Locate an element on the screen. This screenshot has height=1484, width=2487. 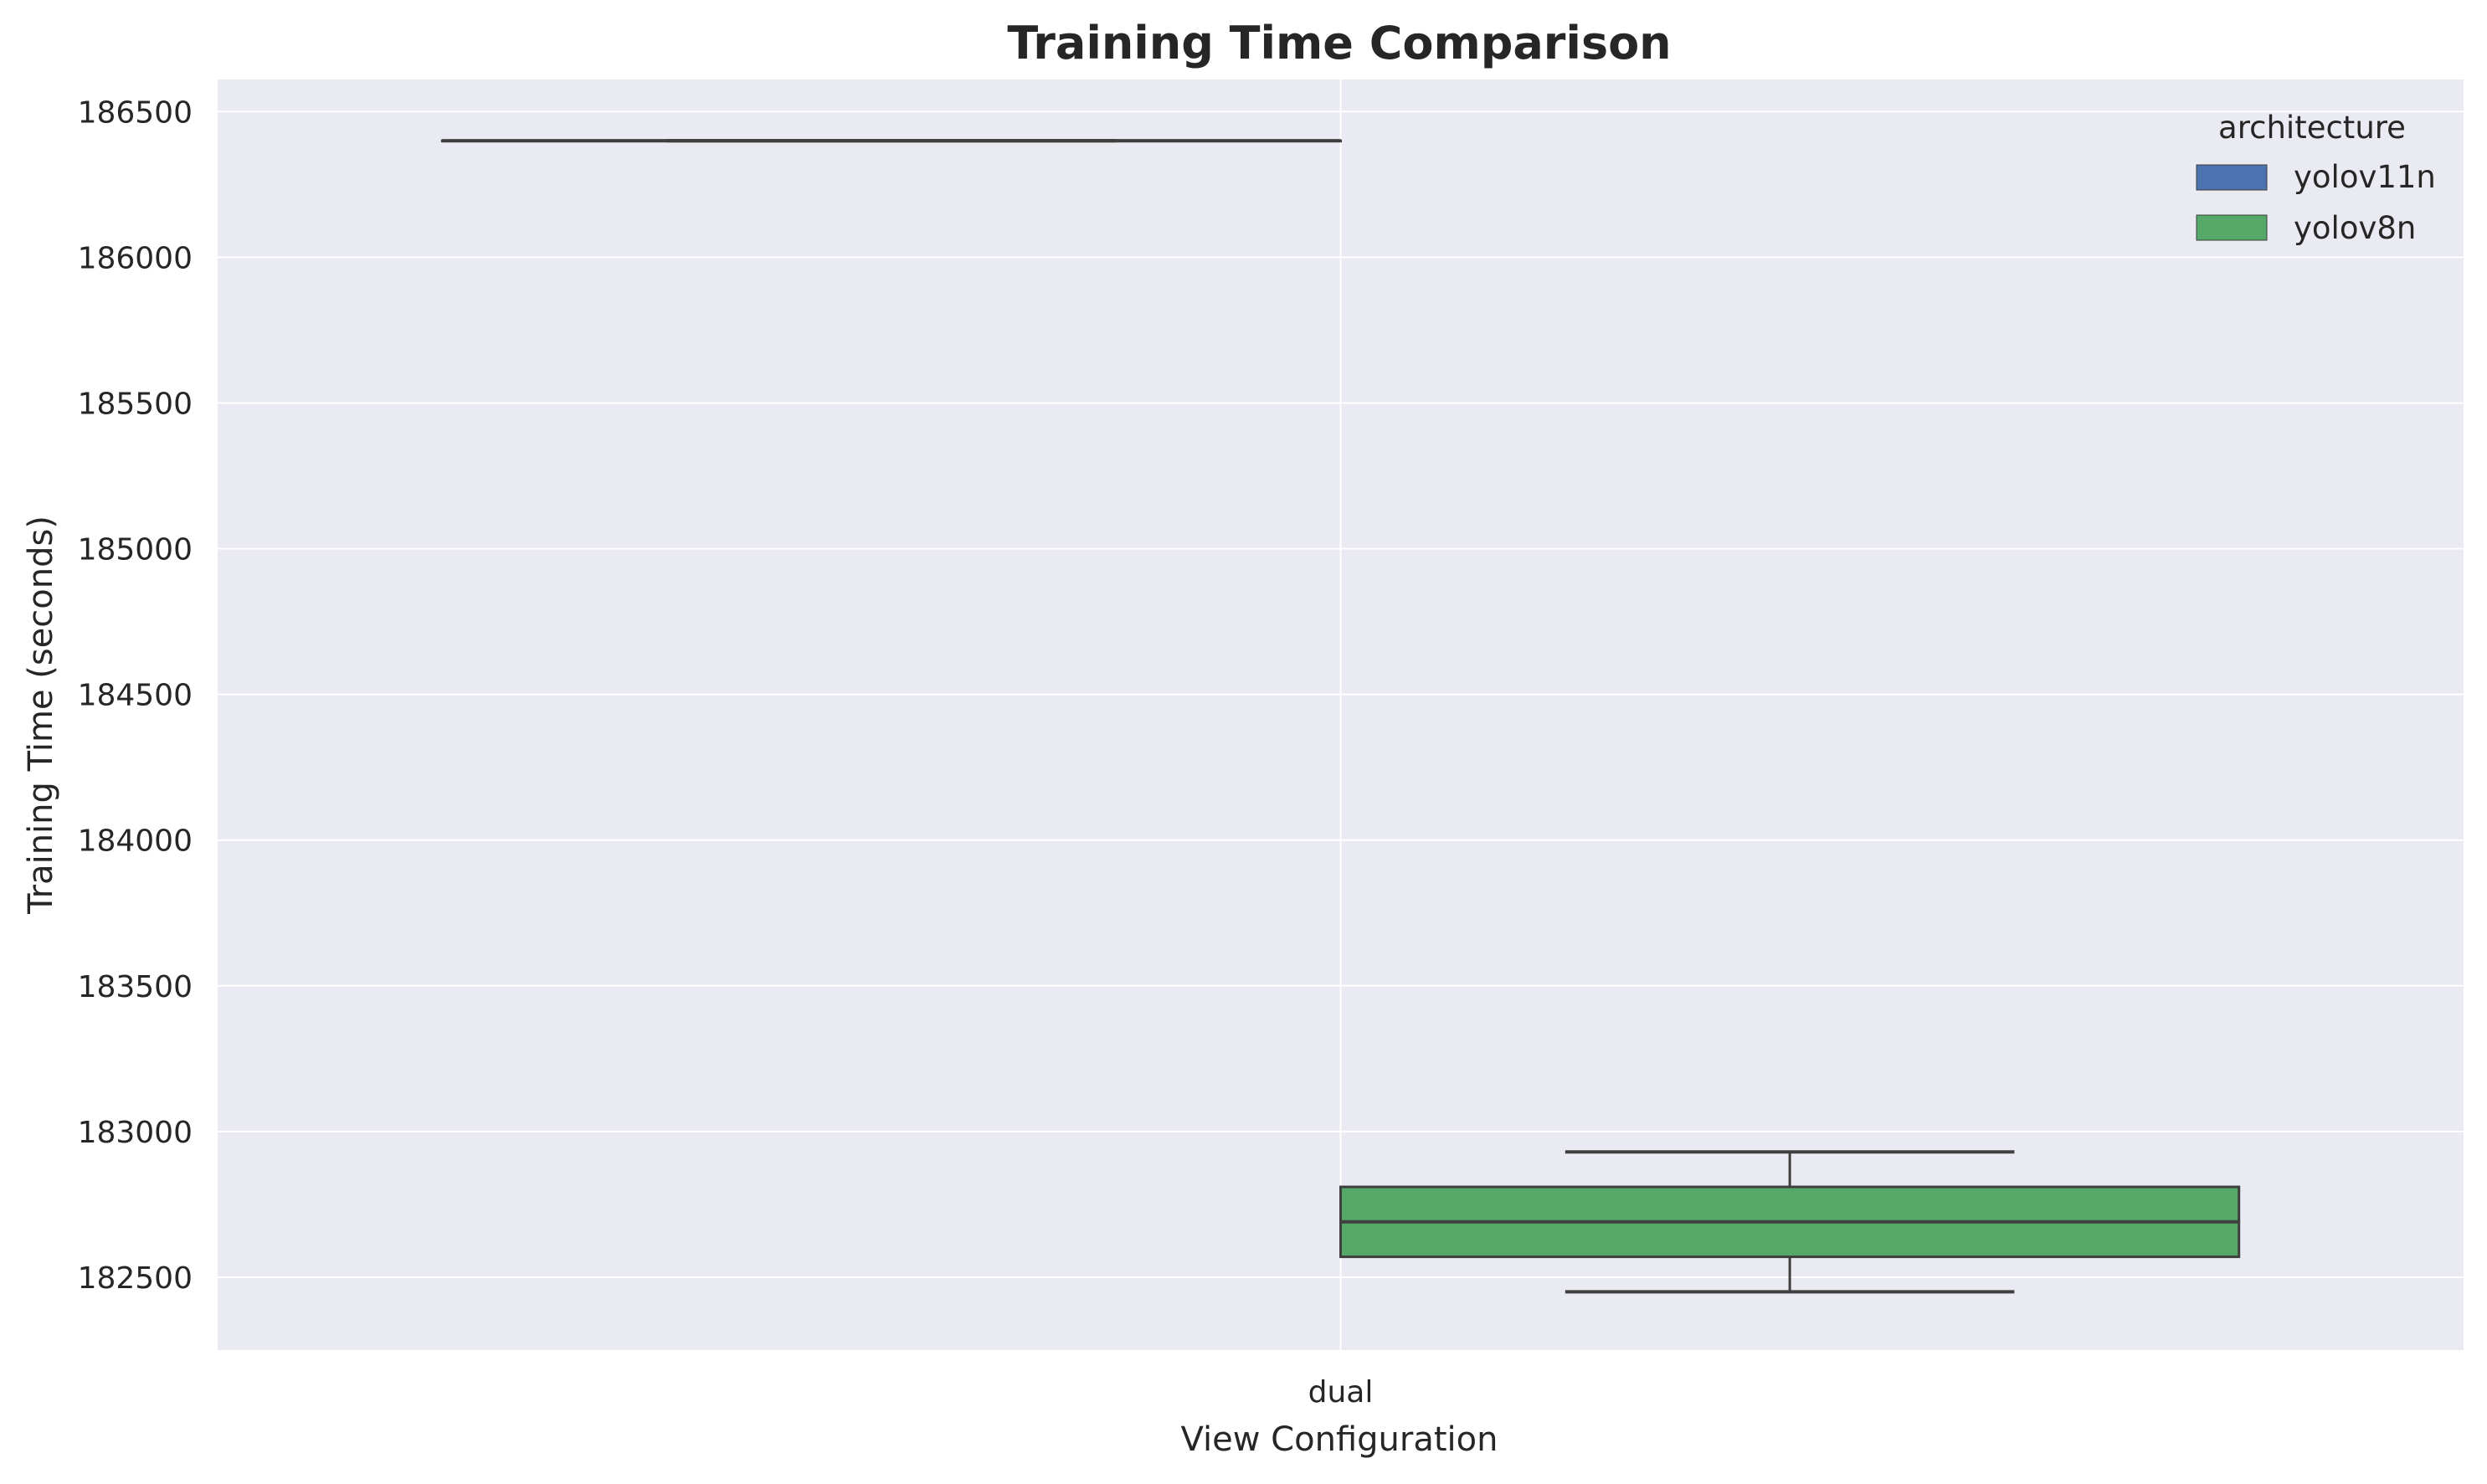
y-axis-label: Training Time (seconds) is located at coordinates (41, 716).